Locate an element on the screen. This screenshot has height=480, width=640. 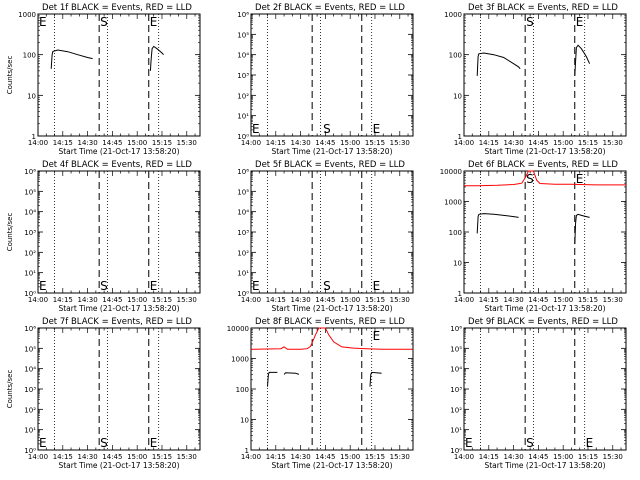
panel-title: Det 6f BLACK = Events, RED = LLD is located at coordinates (543, 165).